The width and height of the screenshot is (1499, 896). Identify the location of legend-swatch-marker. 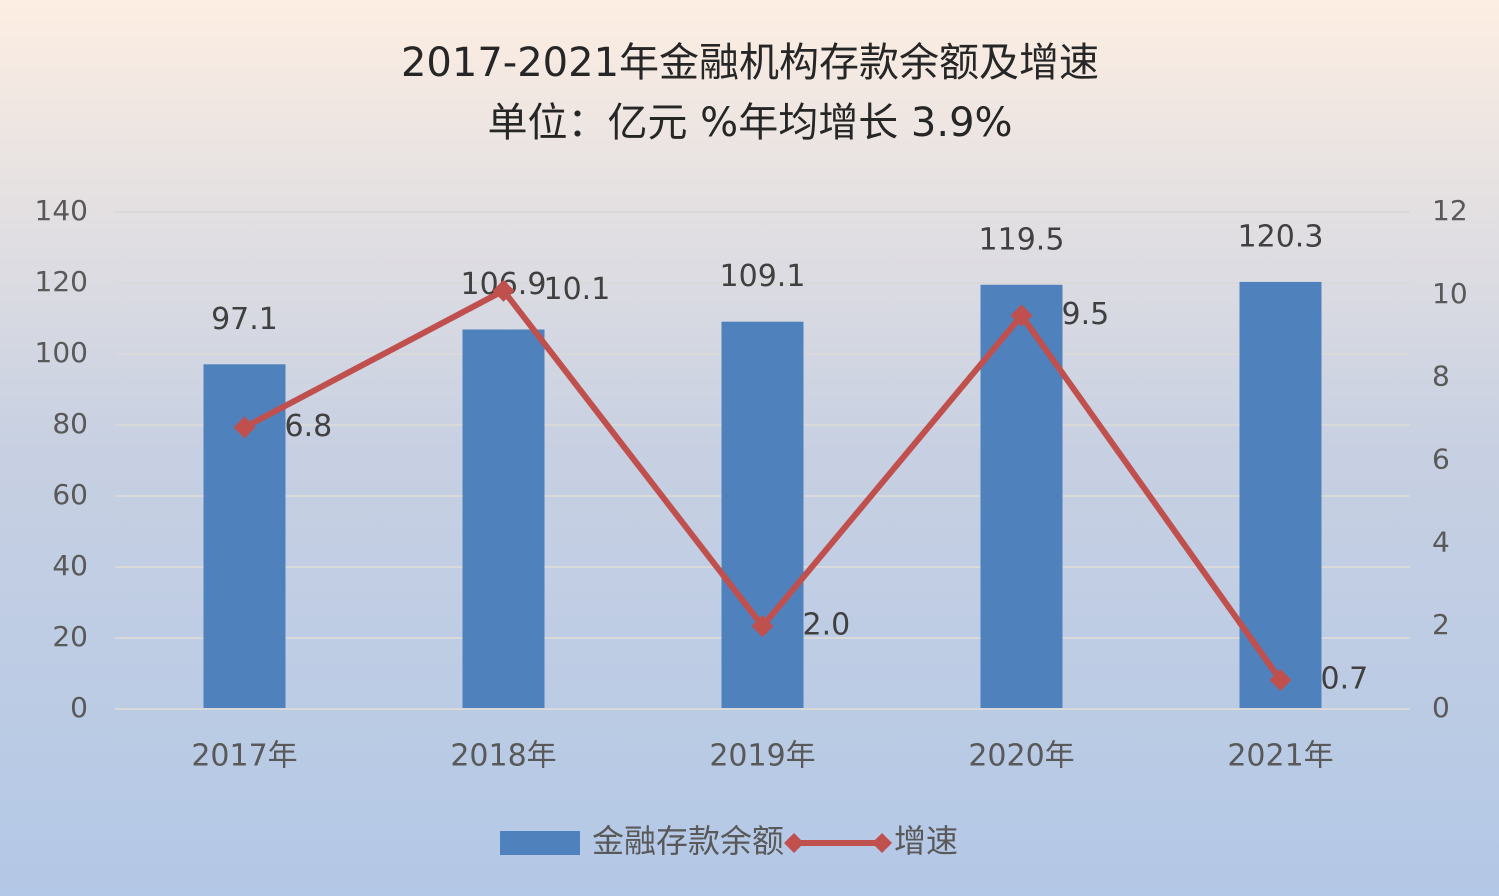
(838, 843).